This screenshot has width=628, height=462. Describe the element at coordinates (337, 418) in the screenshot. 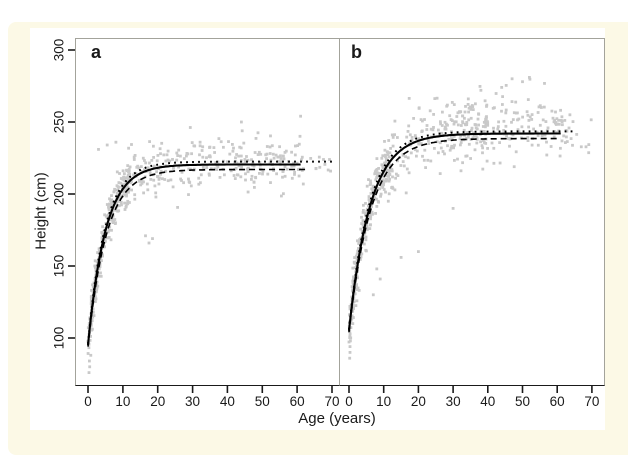

I see `x-axis-title: Age (years)` at that location.